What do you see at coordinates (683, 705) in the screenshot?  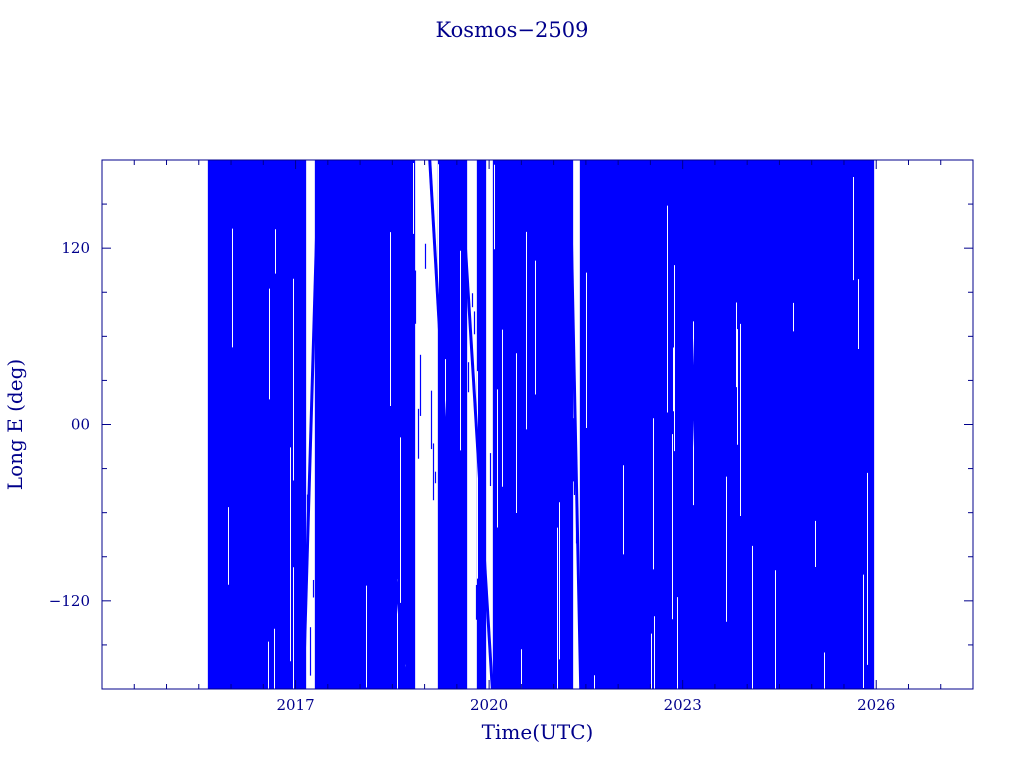 I see `x-tick-label: 2023` at bounding box center [683, 705].